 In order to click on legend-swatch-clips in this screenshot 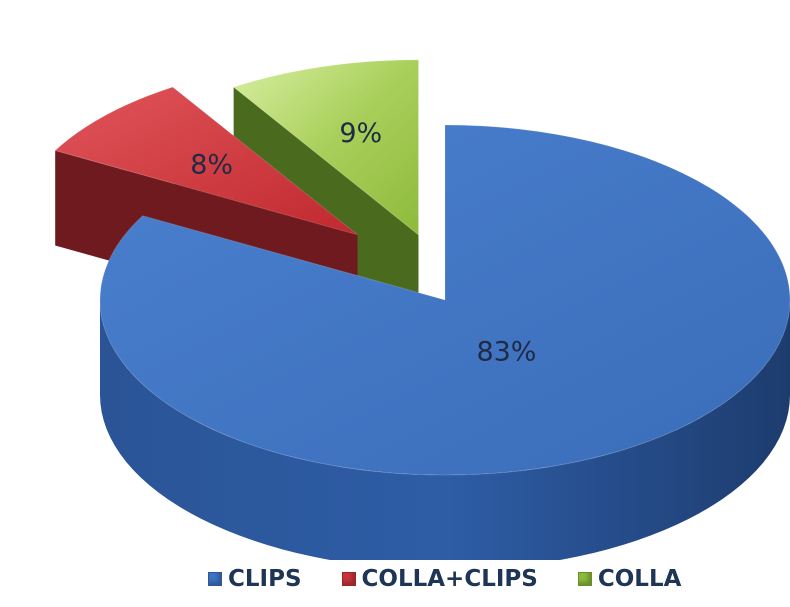, I will do `click(215, 579)`.